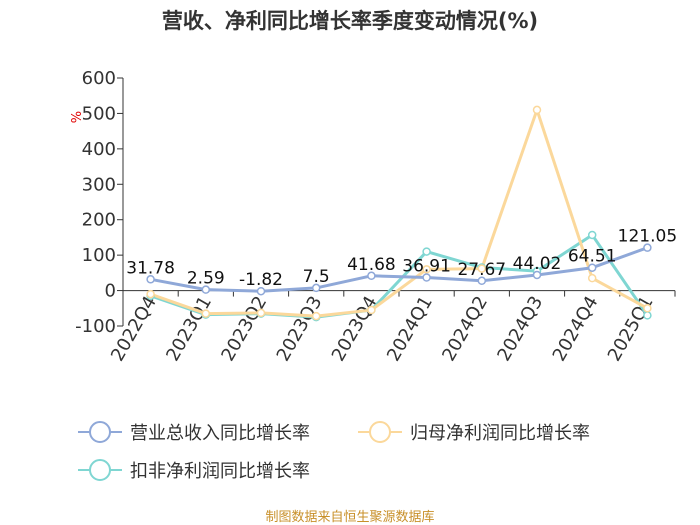 This screenshot has width=700, height=525. I want to click on legend-label: 归母净利润同比增长率, so click(500, 433).